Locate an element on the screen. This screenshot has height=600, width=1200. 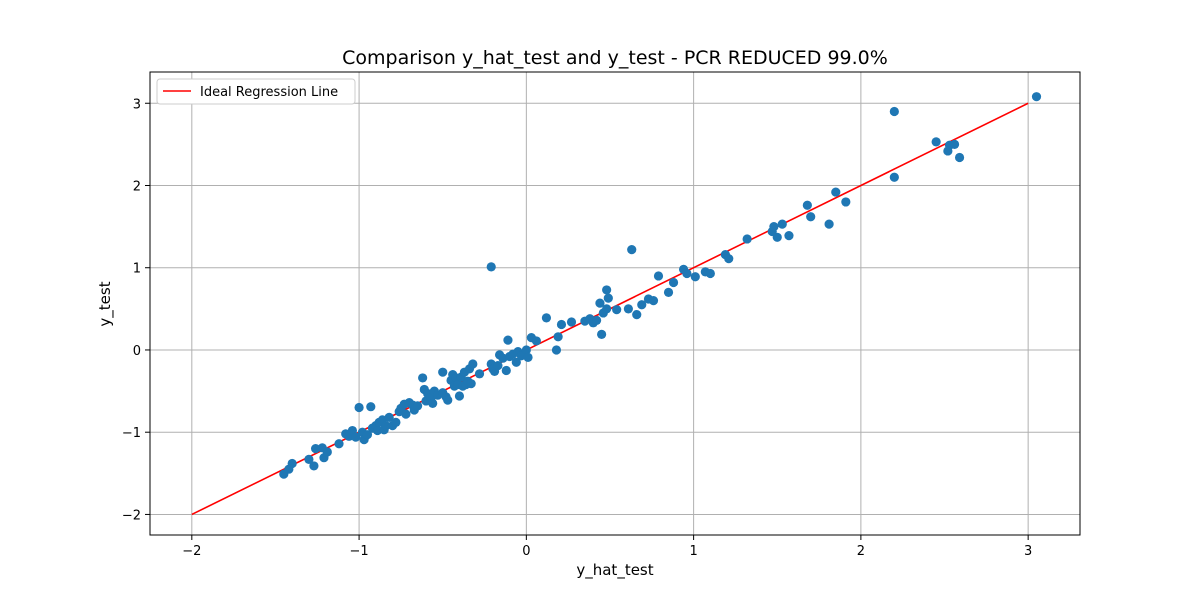
y-tick-label: −2 is located at coordinates (131, 515).